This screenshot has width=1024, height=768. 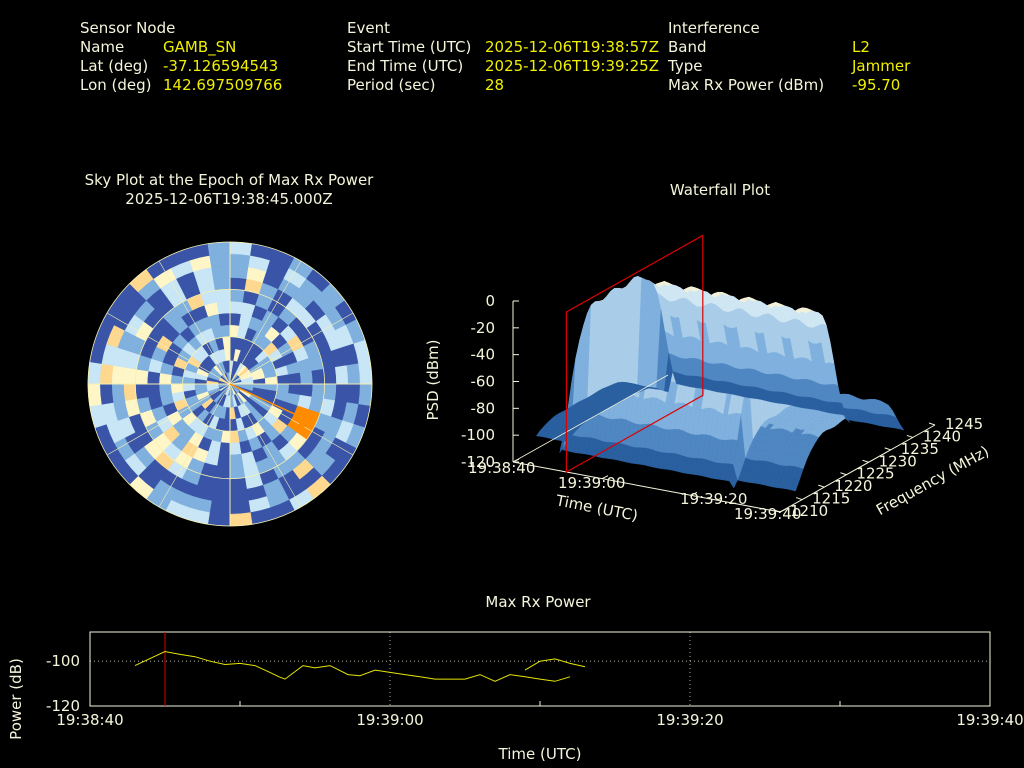 What do you see at coordinates (128, 28) in the screenshot?
I see `sensor-node-heading: Sensor Node` at bounding box center [128, 28].